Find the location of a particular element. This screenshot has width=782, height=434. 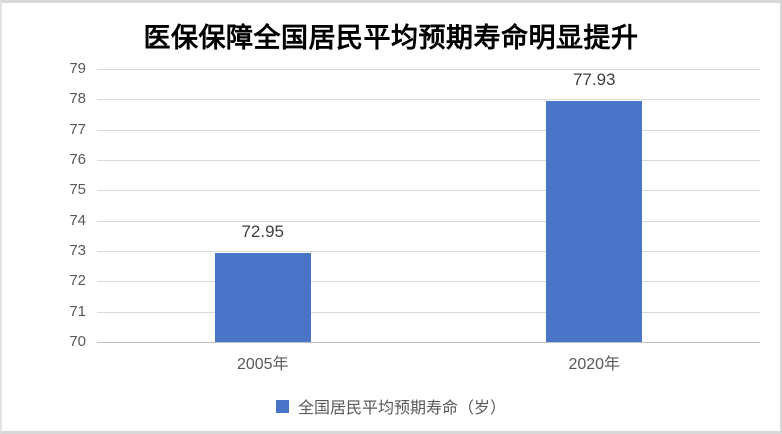

legend: 全国居民平均预期寿命（岁） is located at coordinates (391, 406).